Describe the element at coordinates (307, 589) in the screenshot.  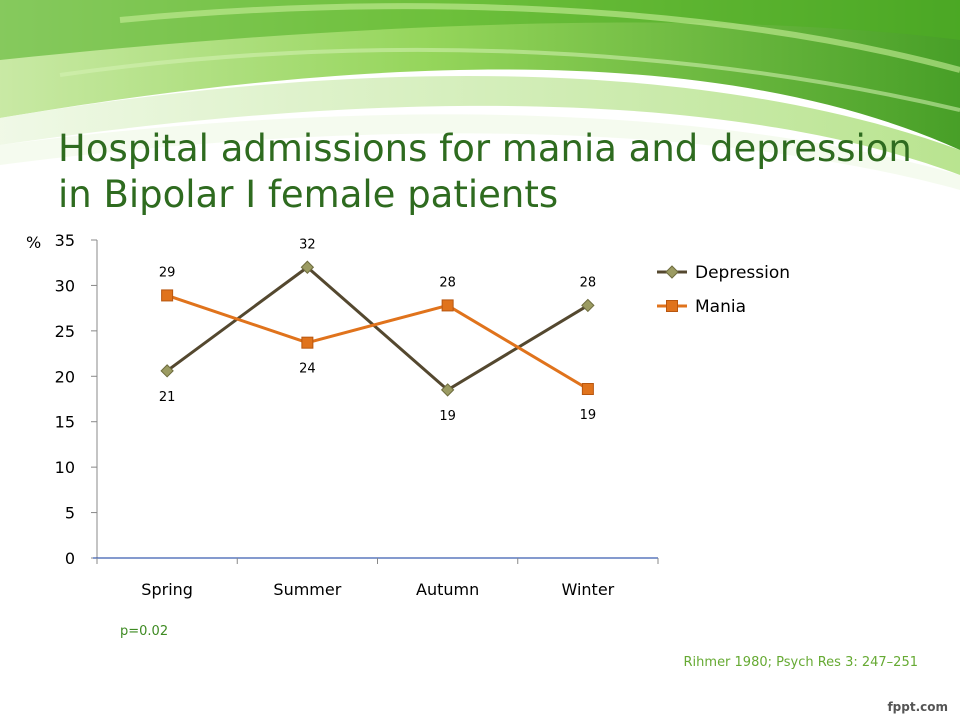
I see `x-tick-label: Summer` at that location.